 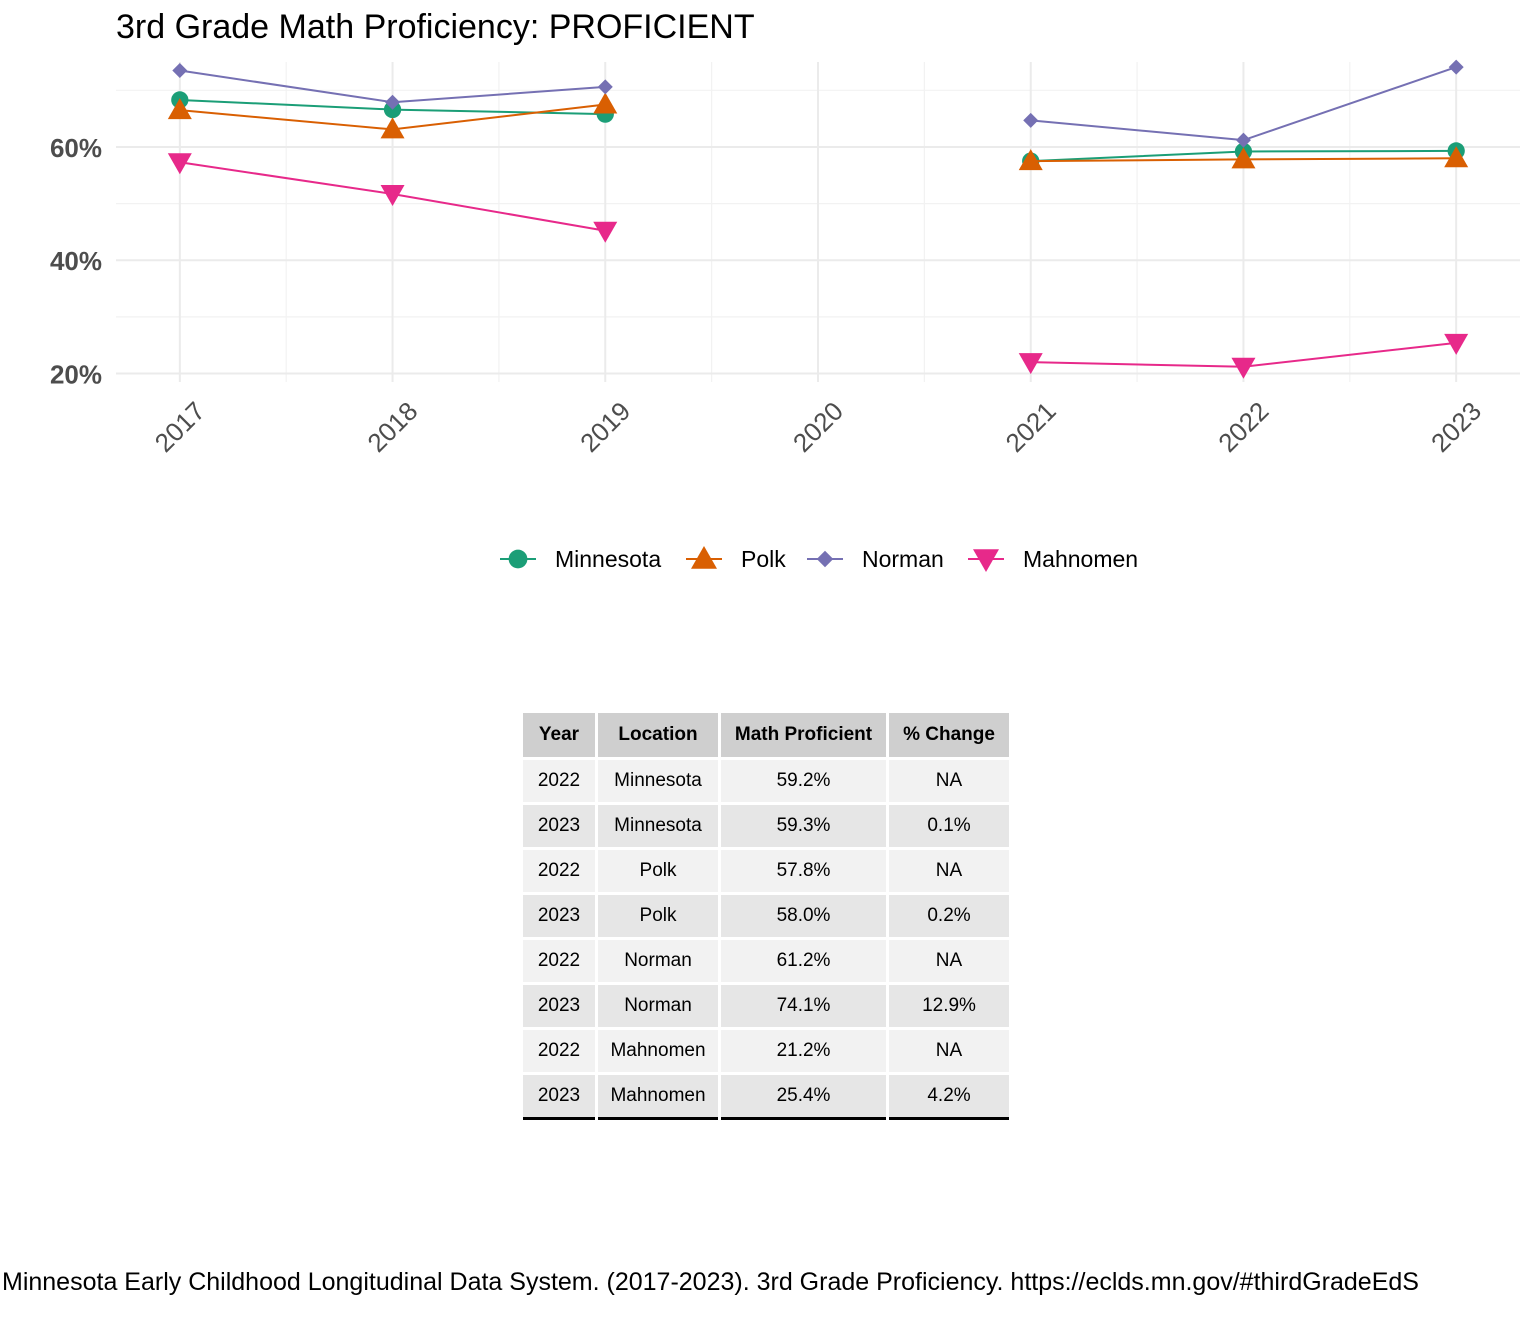 I want to click on cell-math-proficient: 59.2%, so click(x=803, y=782).